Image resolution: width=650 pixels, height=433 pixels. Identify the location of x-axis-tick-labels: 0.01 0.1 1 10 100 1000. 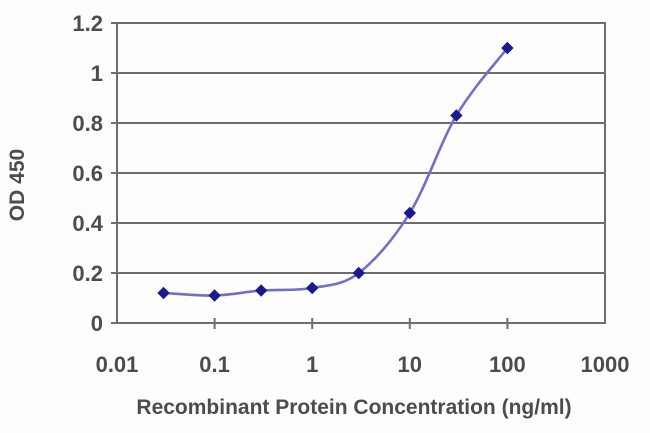
(363, 364).